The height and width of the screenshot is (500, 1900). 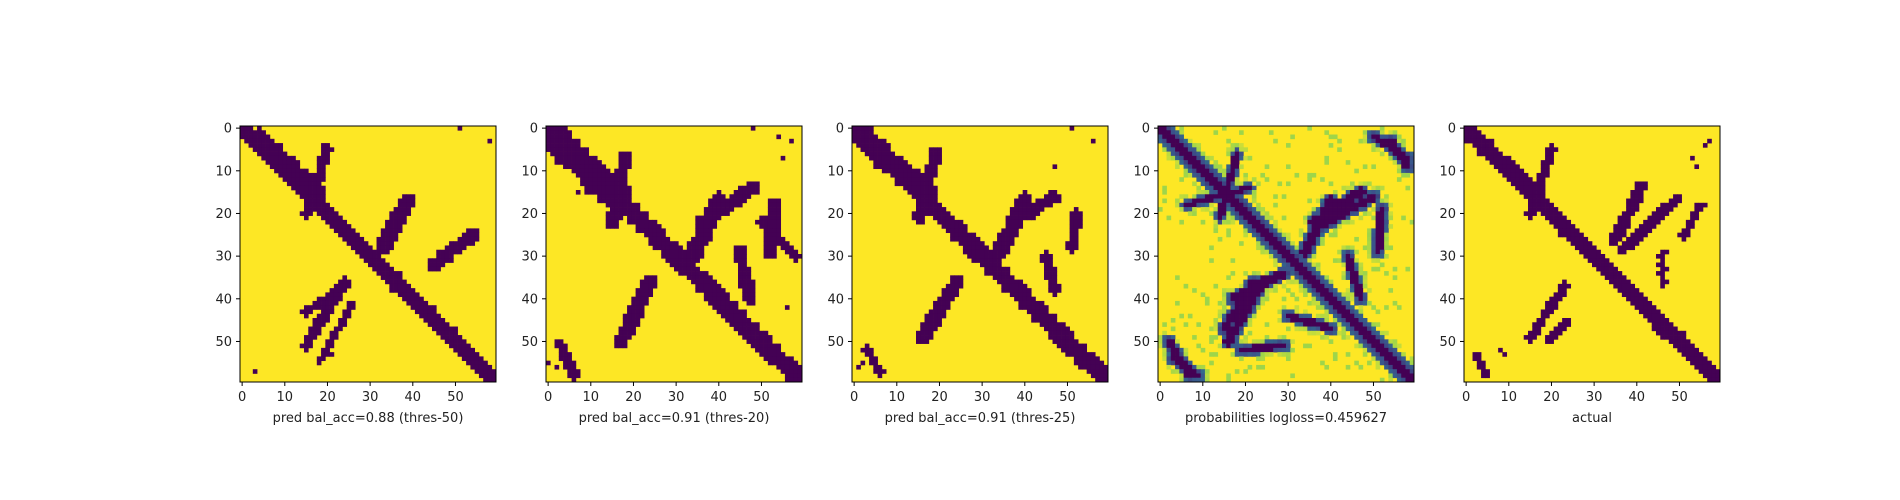 What do you see at coordinates (223, 257) in the screenshot?
I see `y-tick-label: 30` at bounding box center [223, 257].